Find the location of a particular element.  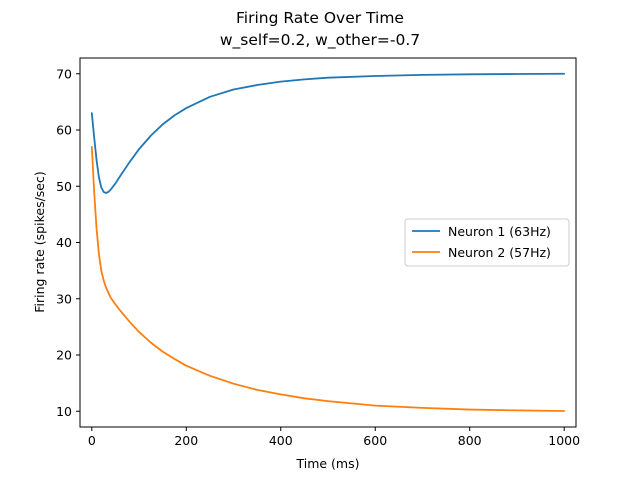

y-tick-label: 30 is located at coordinates (64, 298).